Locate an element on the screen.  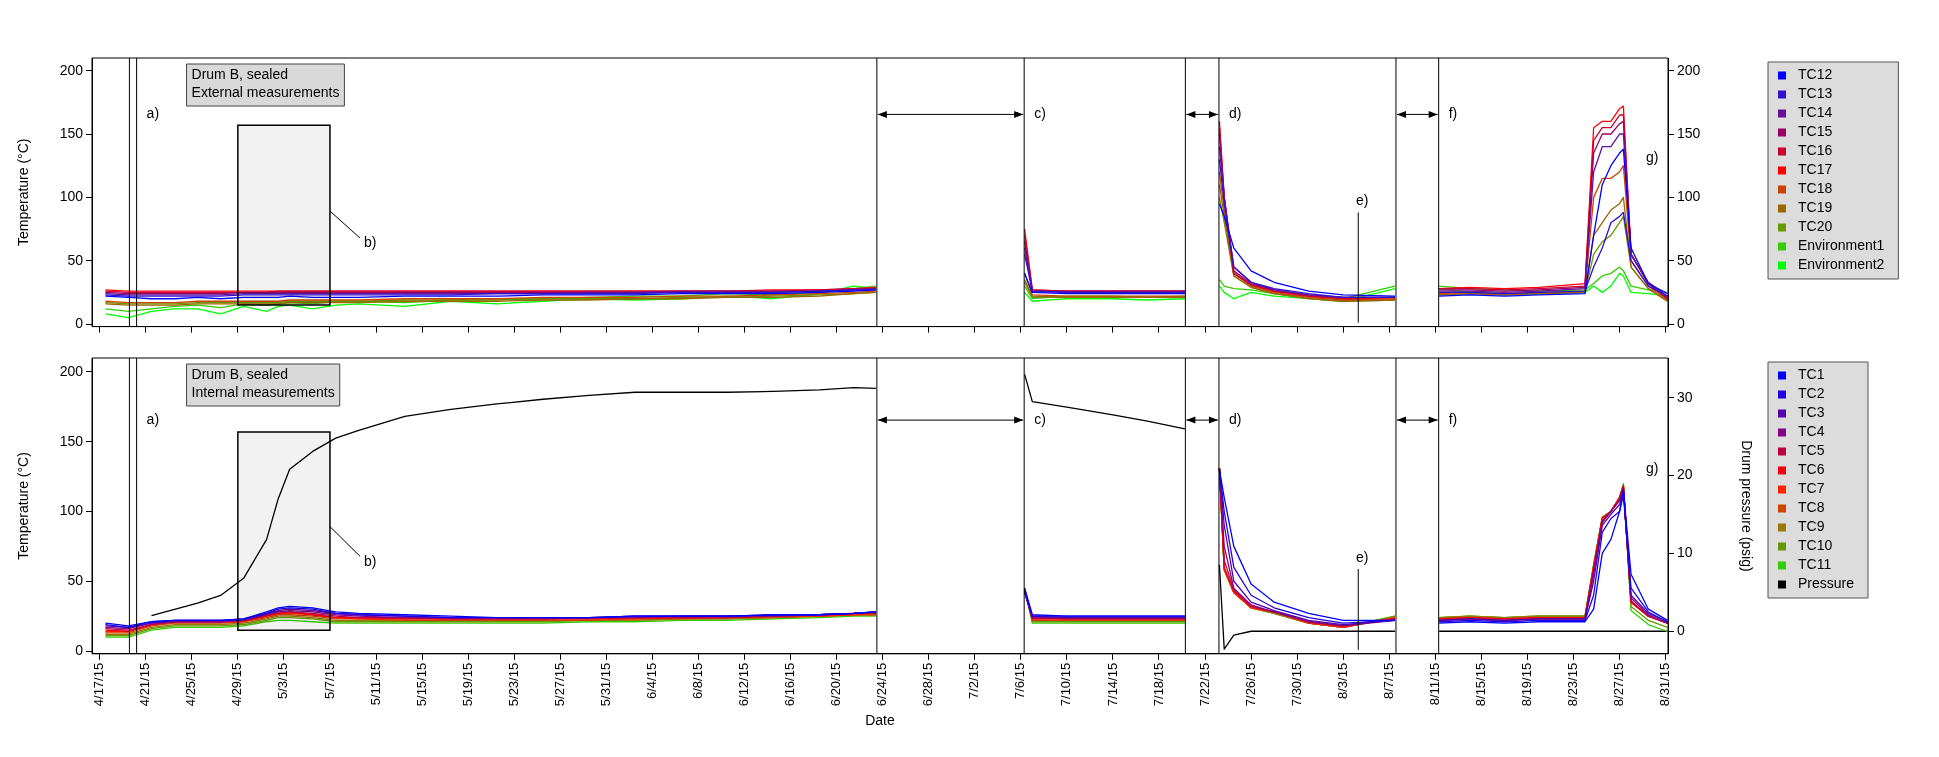
x-tick-label: 7/10/15 is located at coordinates (1066, 684).